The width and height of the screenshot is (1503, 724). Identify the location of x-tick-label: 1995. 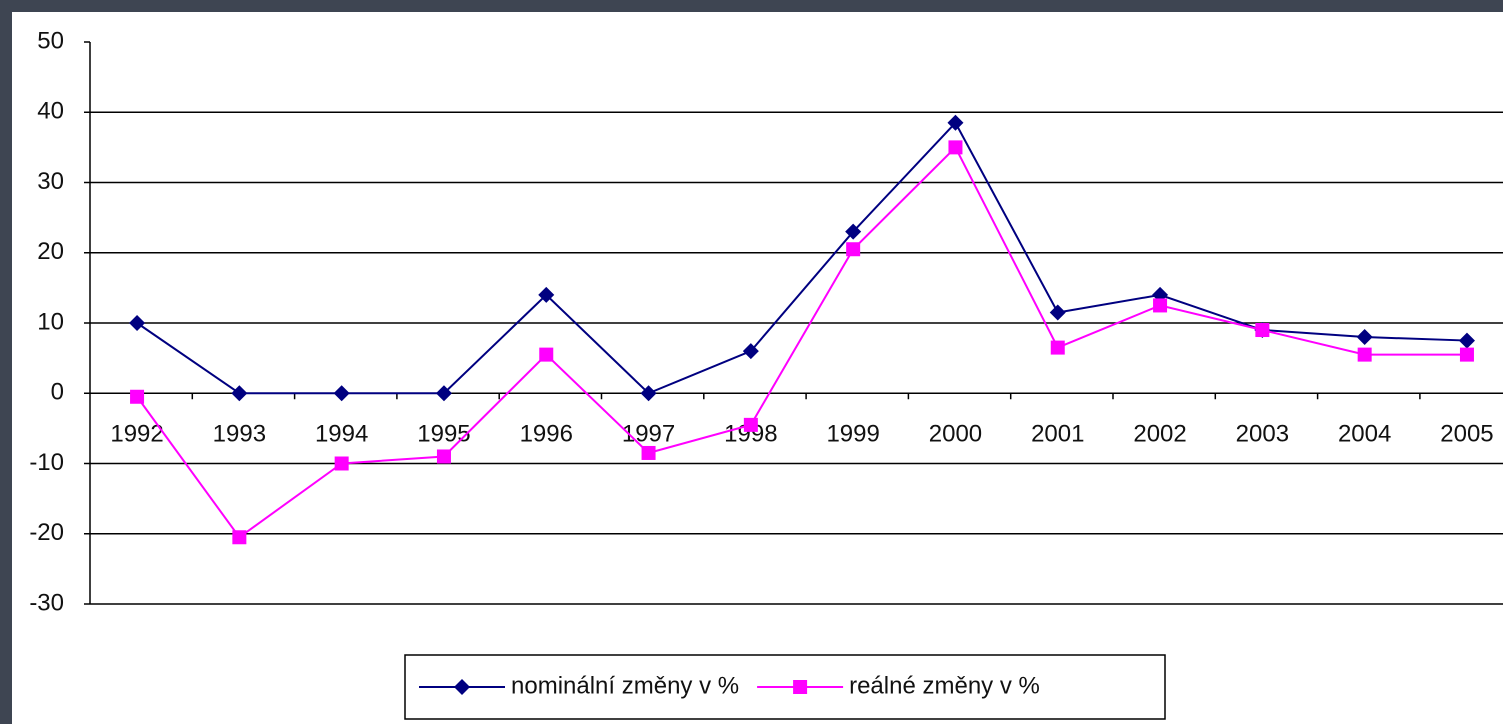
(443, 434).